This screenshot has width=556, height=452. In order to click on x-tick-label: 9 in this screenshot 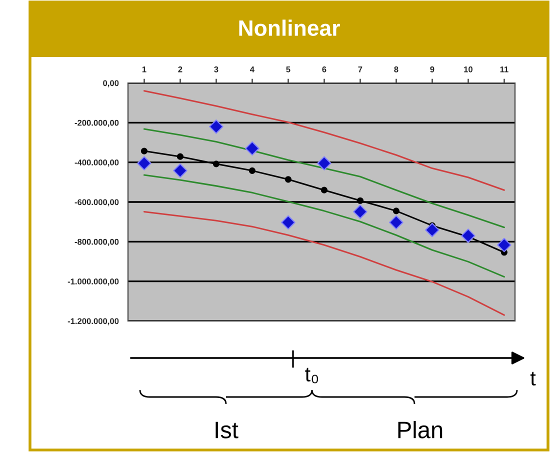, I will do `click(432, 69)`.